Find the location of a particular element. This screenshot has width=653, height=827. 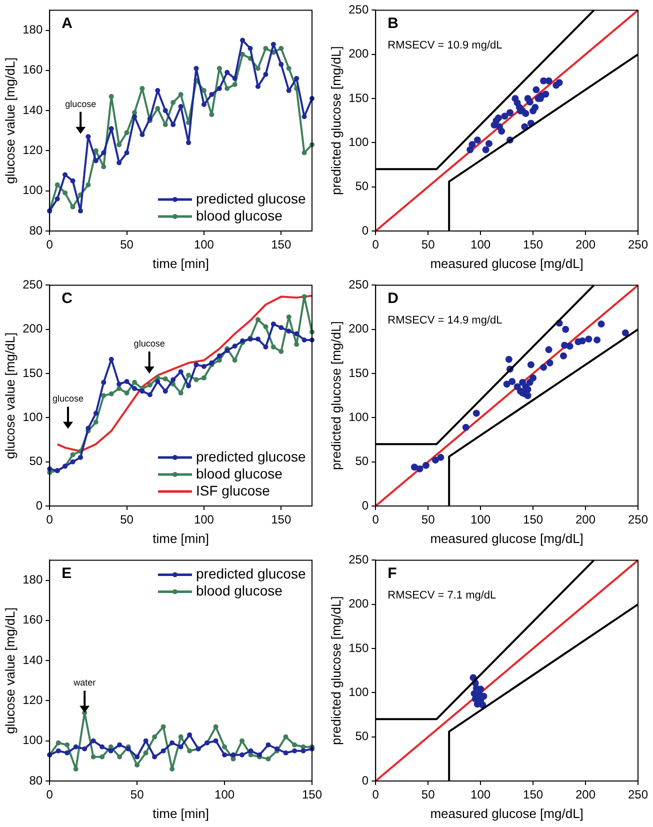

chart-title: B is located at coordinates (393, 23).